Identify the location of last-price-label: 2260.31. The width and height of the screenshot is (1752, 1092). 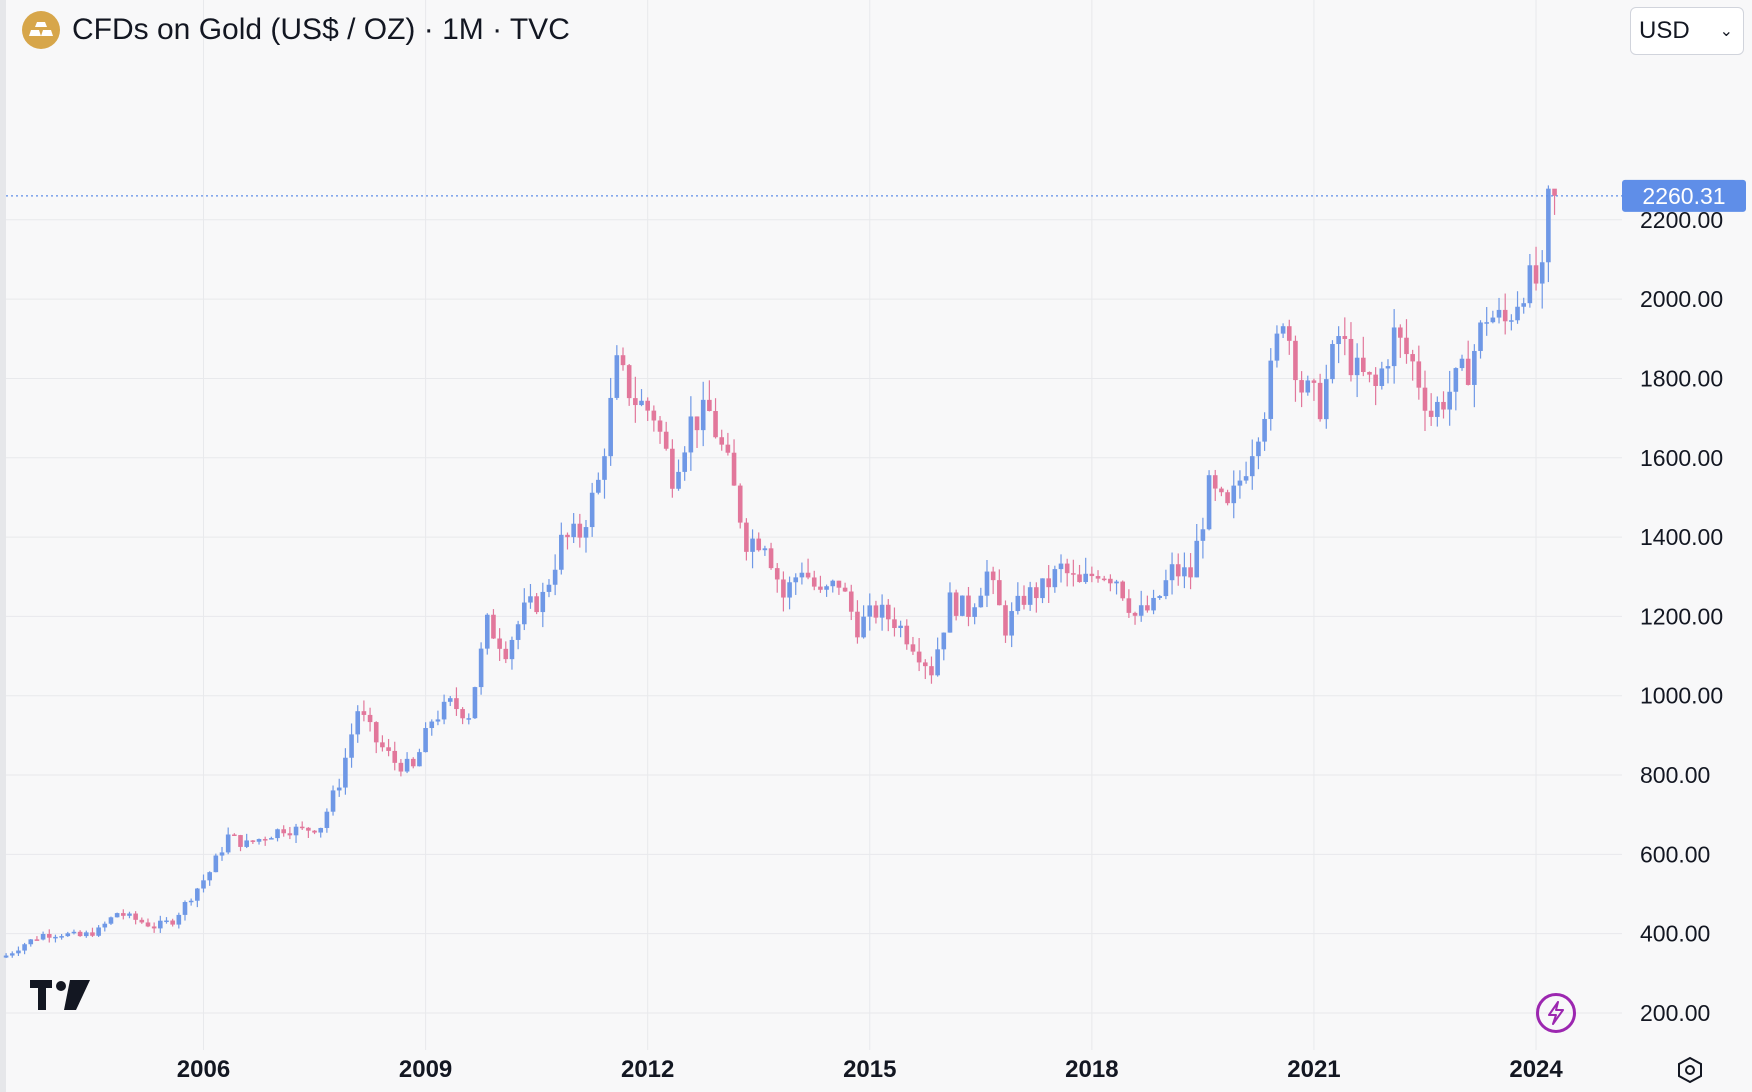
(1683, 196).